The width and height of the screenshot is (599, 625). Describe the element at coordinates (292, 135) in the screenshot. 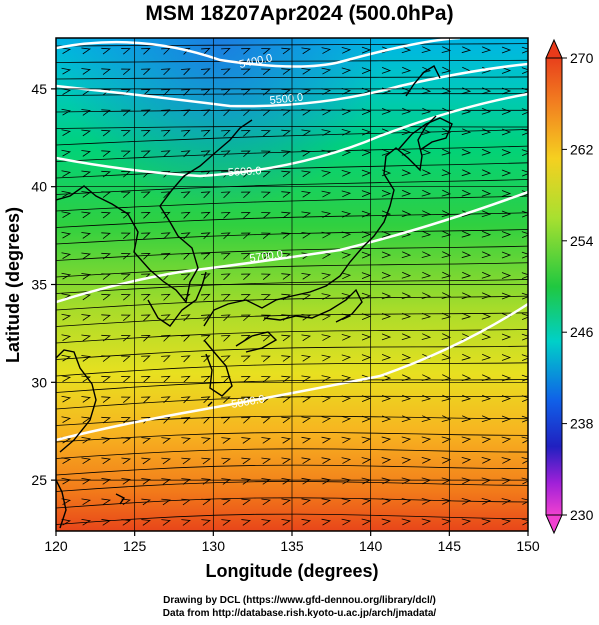

I see `contour-line` at that location.